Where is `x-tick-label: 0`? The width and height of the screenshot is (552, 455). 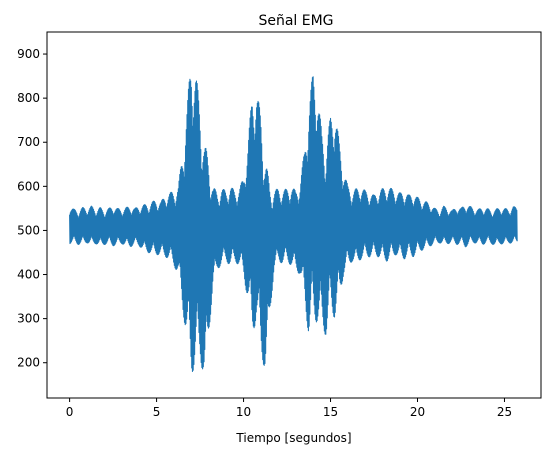
x-tick-label: 0 is located at coordinates (70, 412).